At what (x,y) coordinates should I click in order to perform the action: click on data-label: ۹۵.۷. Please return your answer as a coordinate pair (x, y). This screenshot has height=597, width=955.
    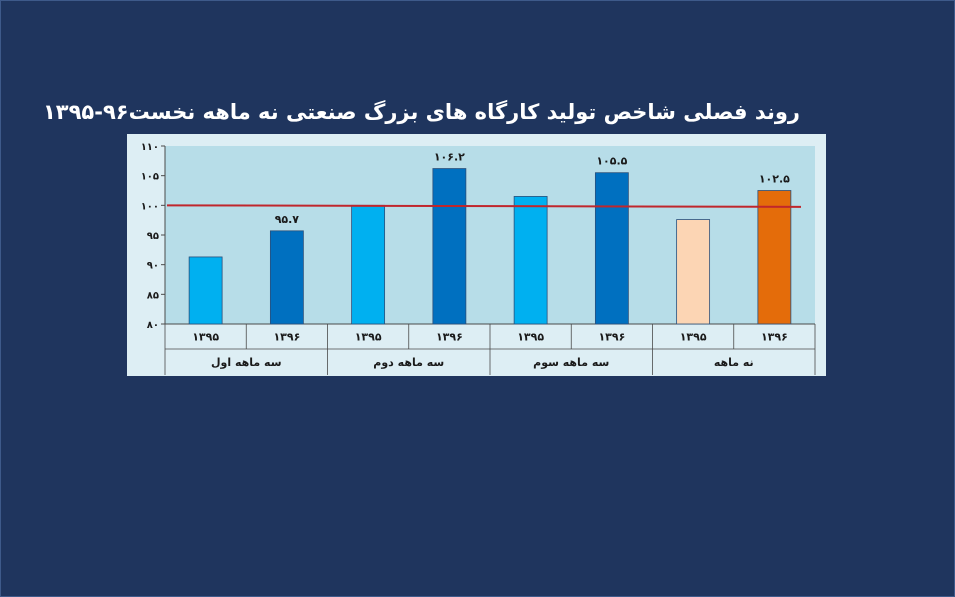
    Looking at the image, I should click on (287, 219).